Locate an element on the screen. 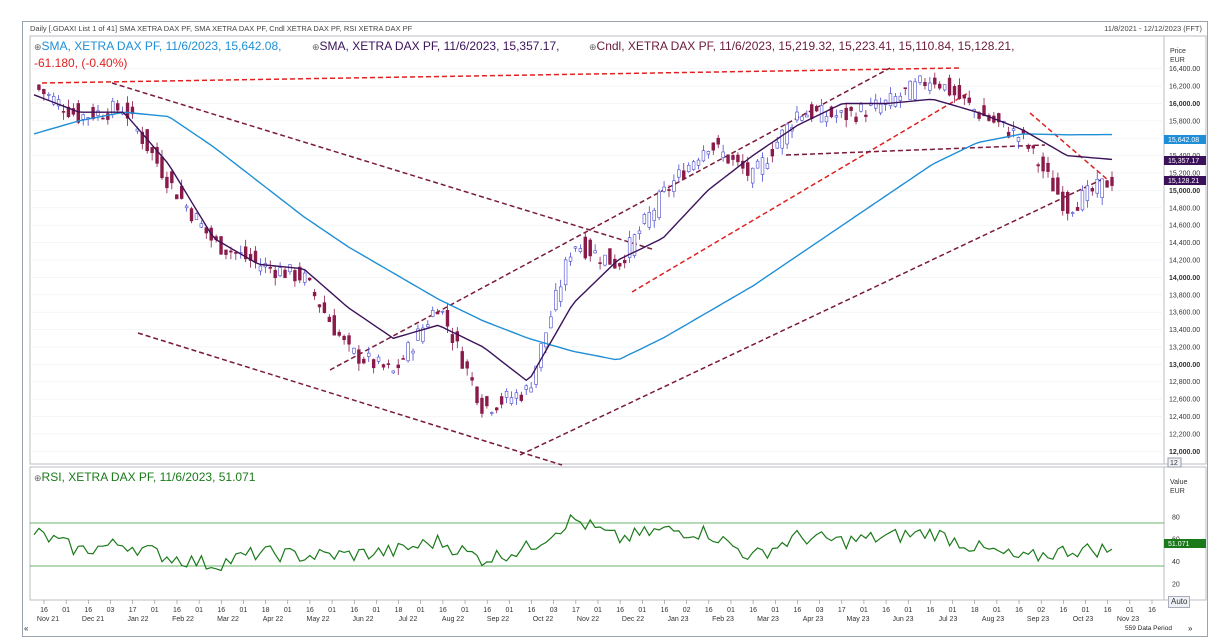 The image size is (1228, 642). x-tick-month: Jun 22 is located at coordinates (362, 619).